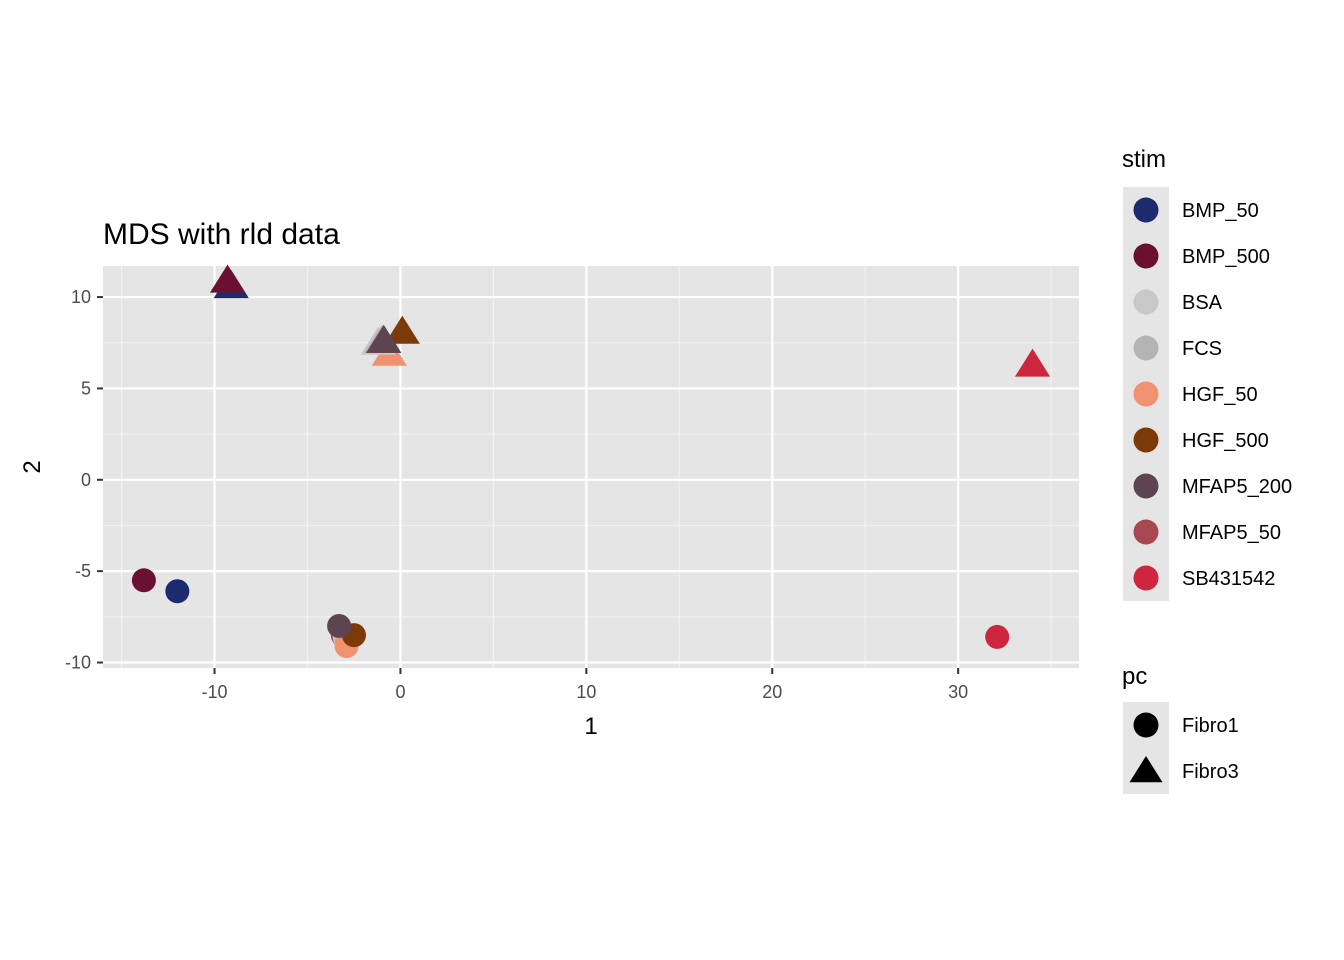 Image resolution: width=1344 pixels, height=960 pixels. I want to click on shape-legend: pc Fibro1 Fibro3, so click(1180, 728).